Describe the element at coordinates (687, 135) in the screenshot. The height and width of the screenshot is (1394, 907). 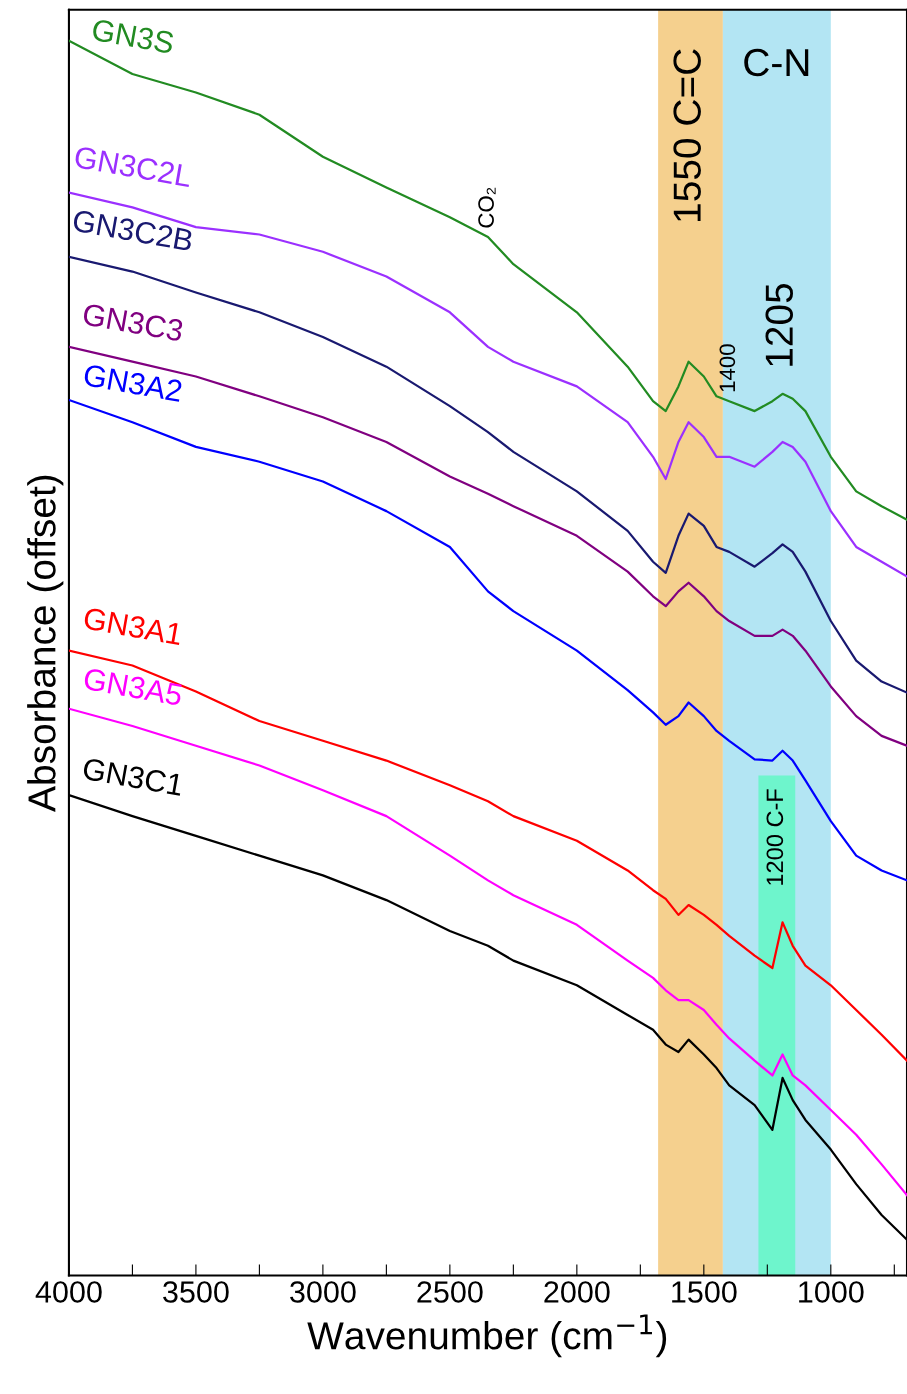
I see `band-label: 1550 C=C` at that location.